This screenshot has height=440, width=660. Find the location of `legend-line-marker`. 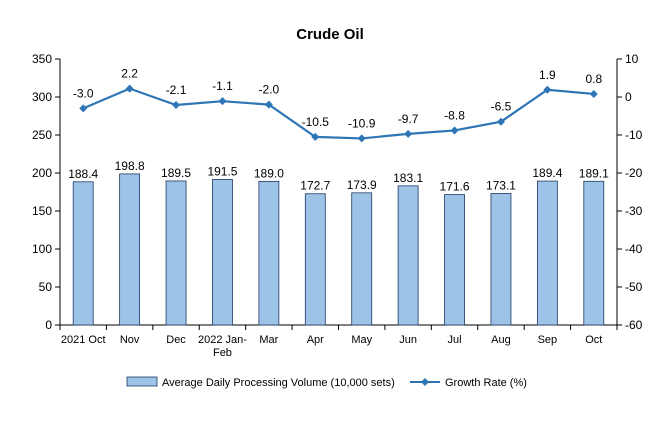

legend-line-marker is located at coordinates (425, 382).